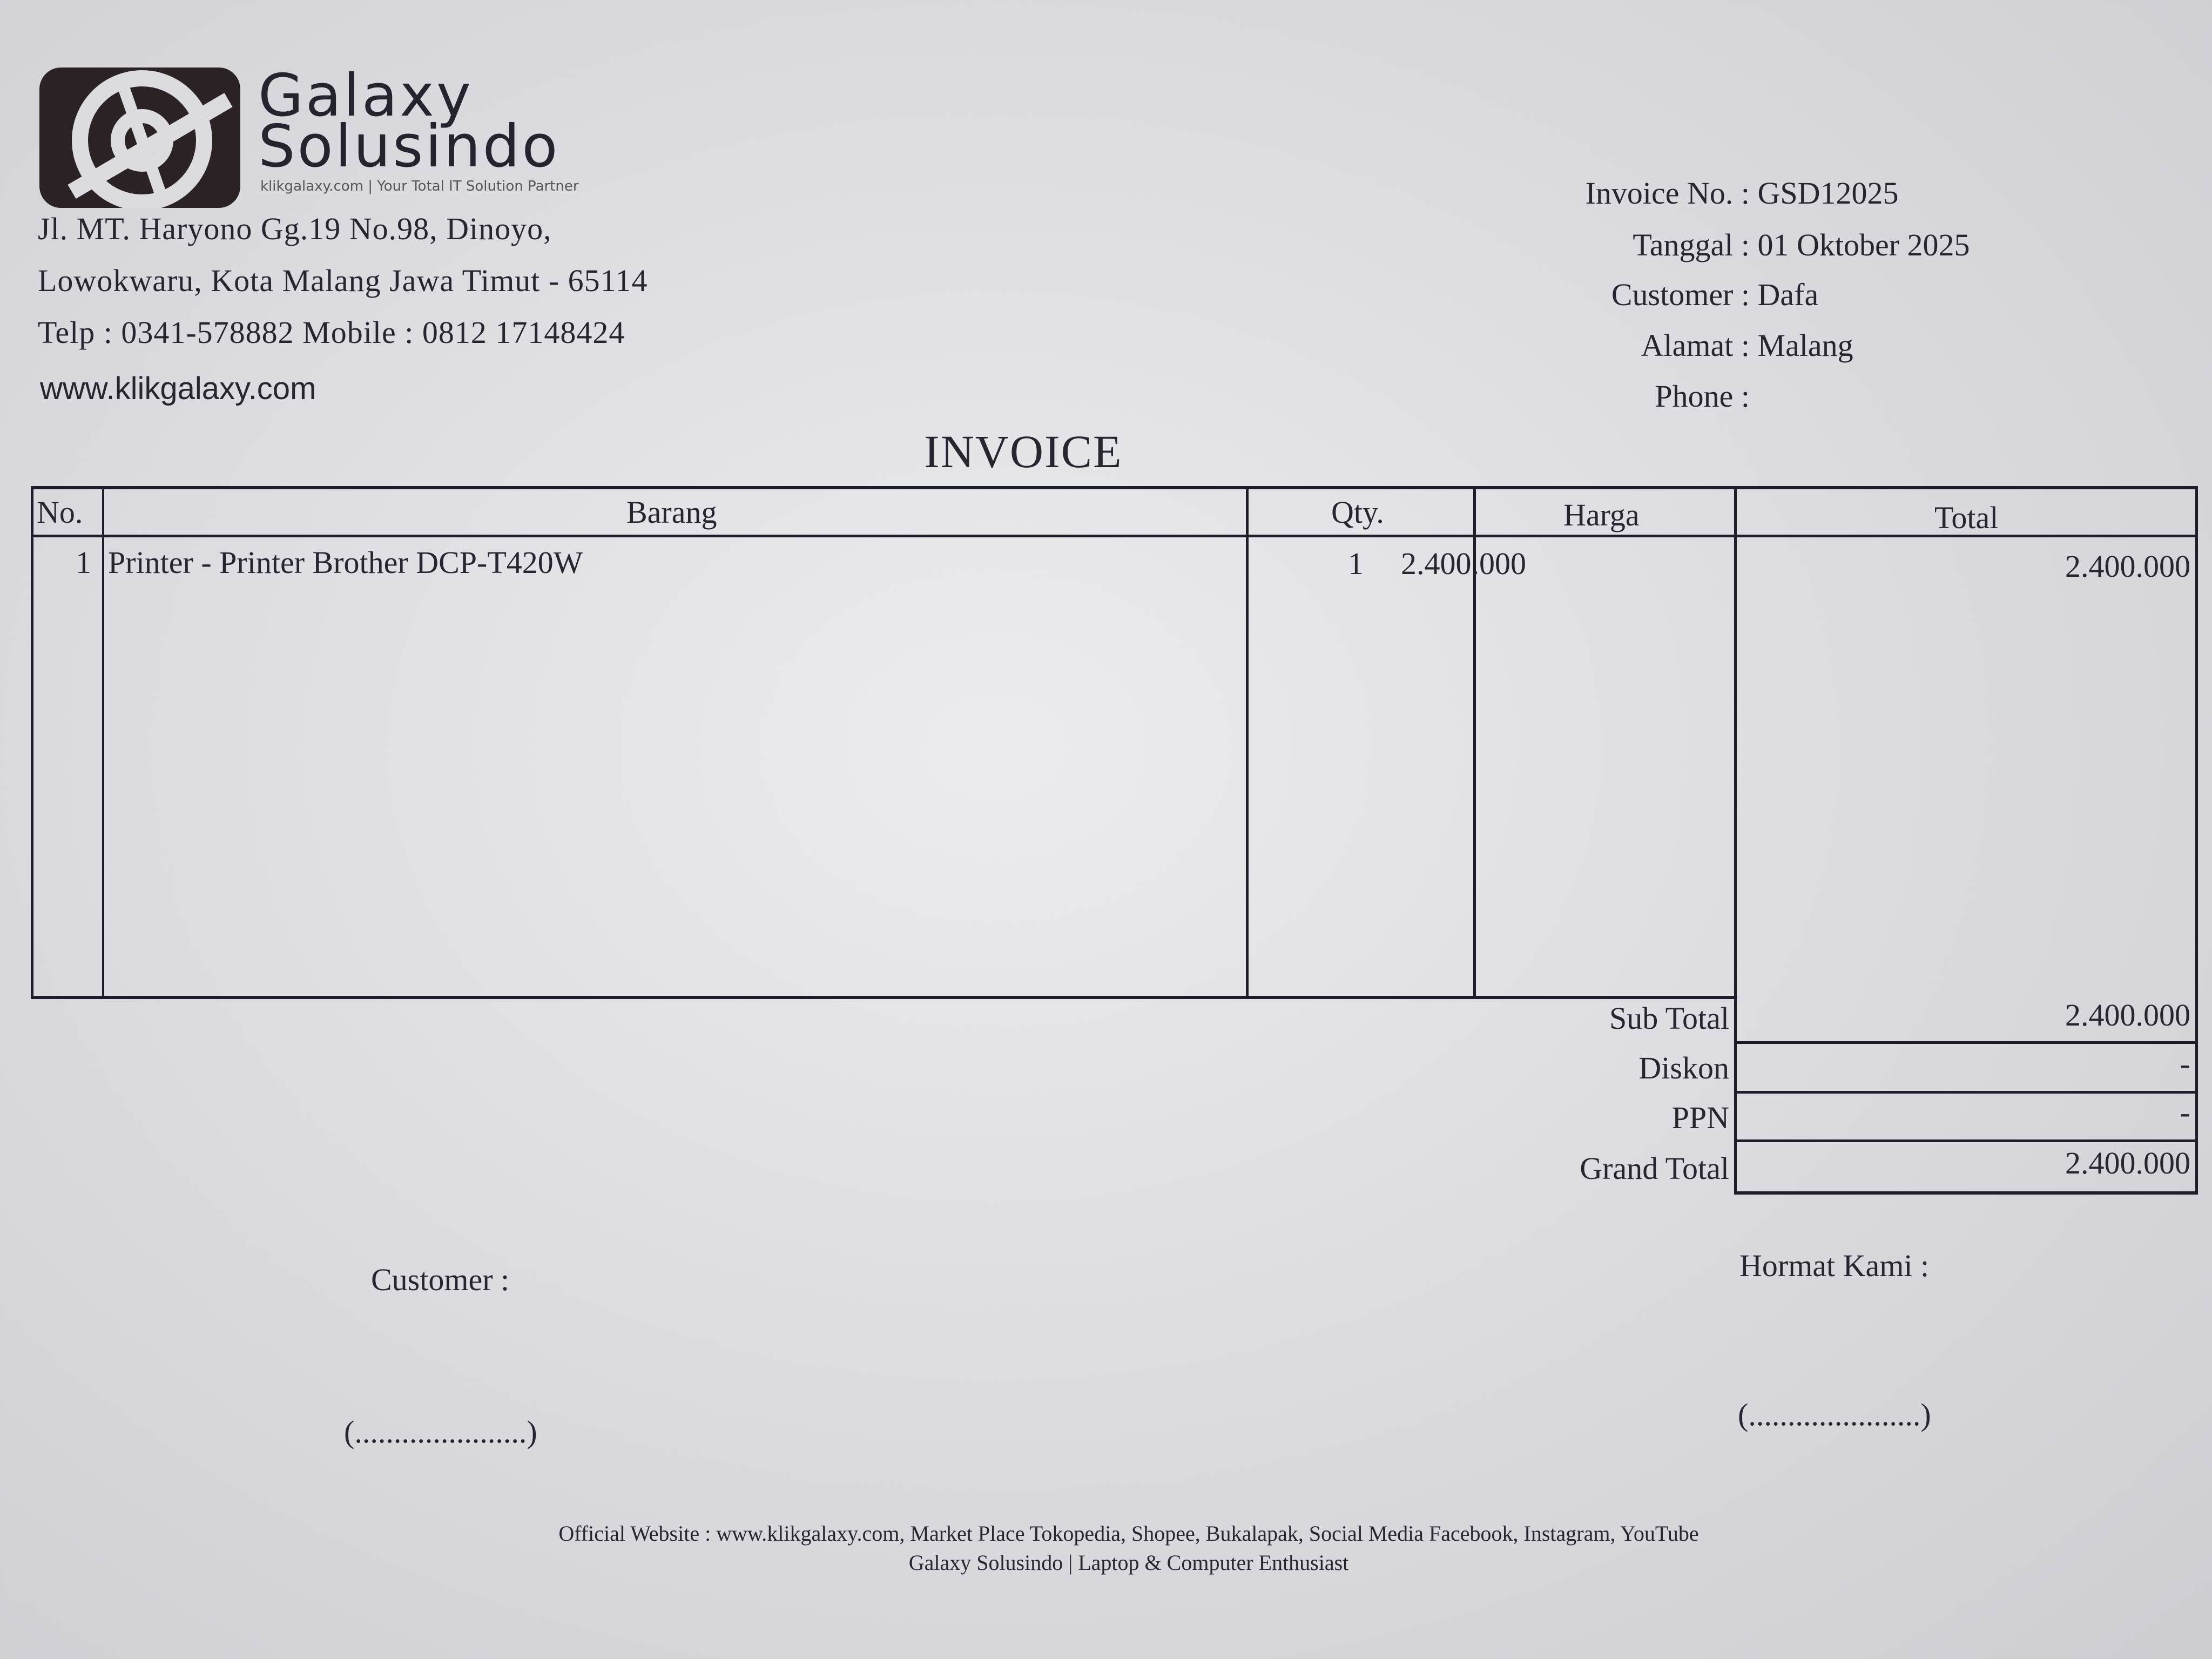  What do you see at coordinates (440, 1279) in the screenshot?
I see `customer-signature-label: Customer :` at bounding box center [440, 1279].